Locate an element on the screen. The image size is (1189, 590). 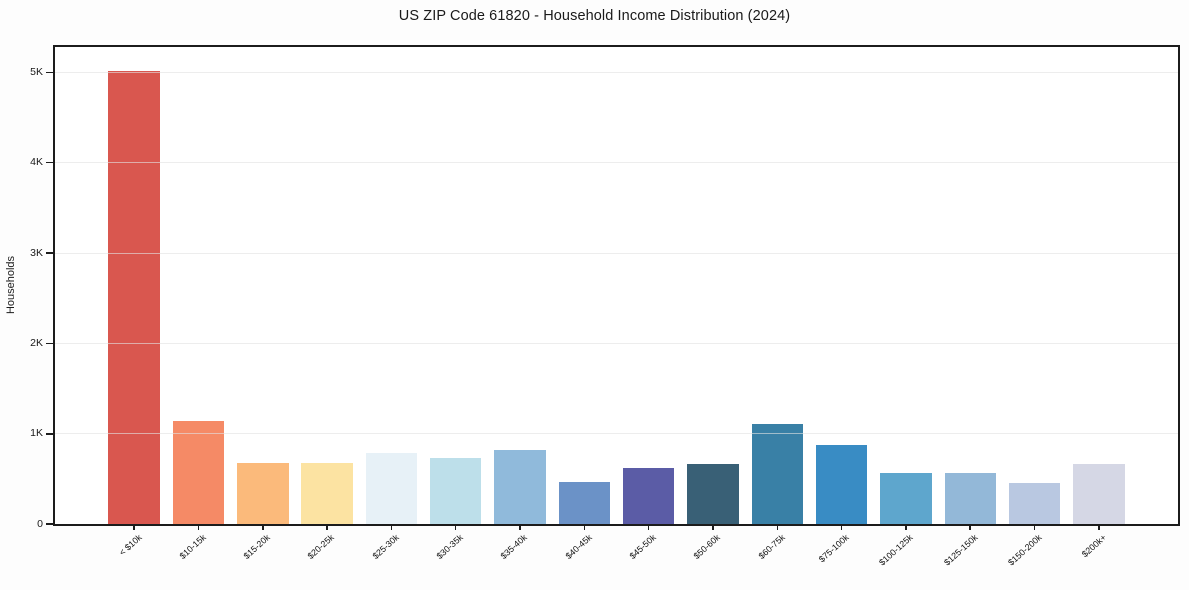
bar-50-60k is located at coordinates (713, 494).